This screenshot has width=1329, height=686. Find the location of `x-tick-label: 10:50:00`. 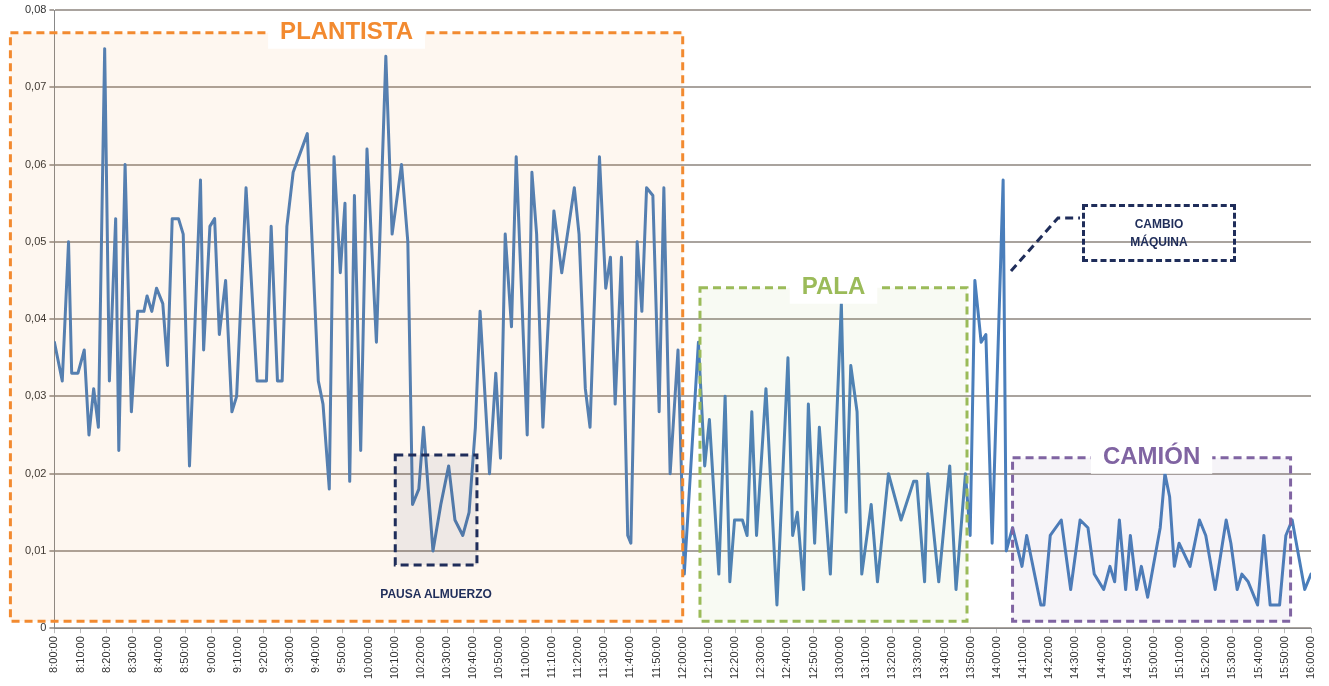

x-tick-label: 10:50:00 is located at coordinates (498, 658).